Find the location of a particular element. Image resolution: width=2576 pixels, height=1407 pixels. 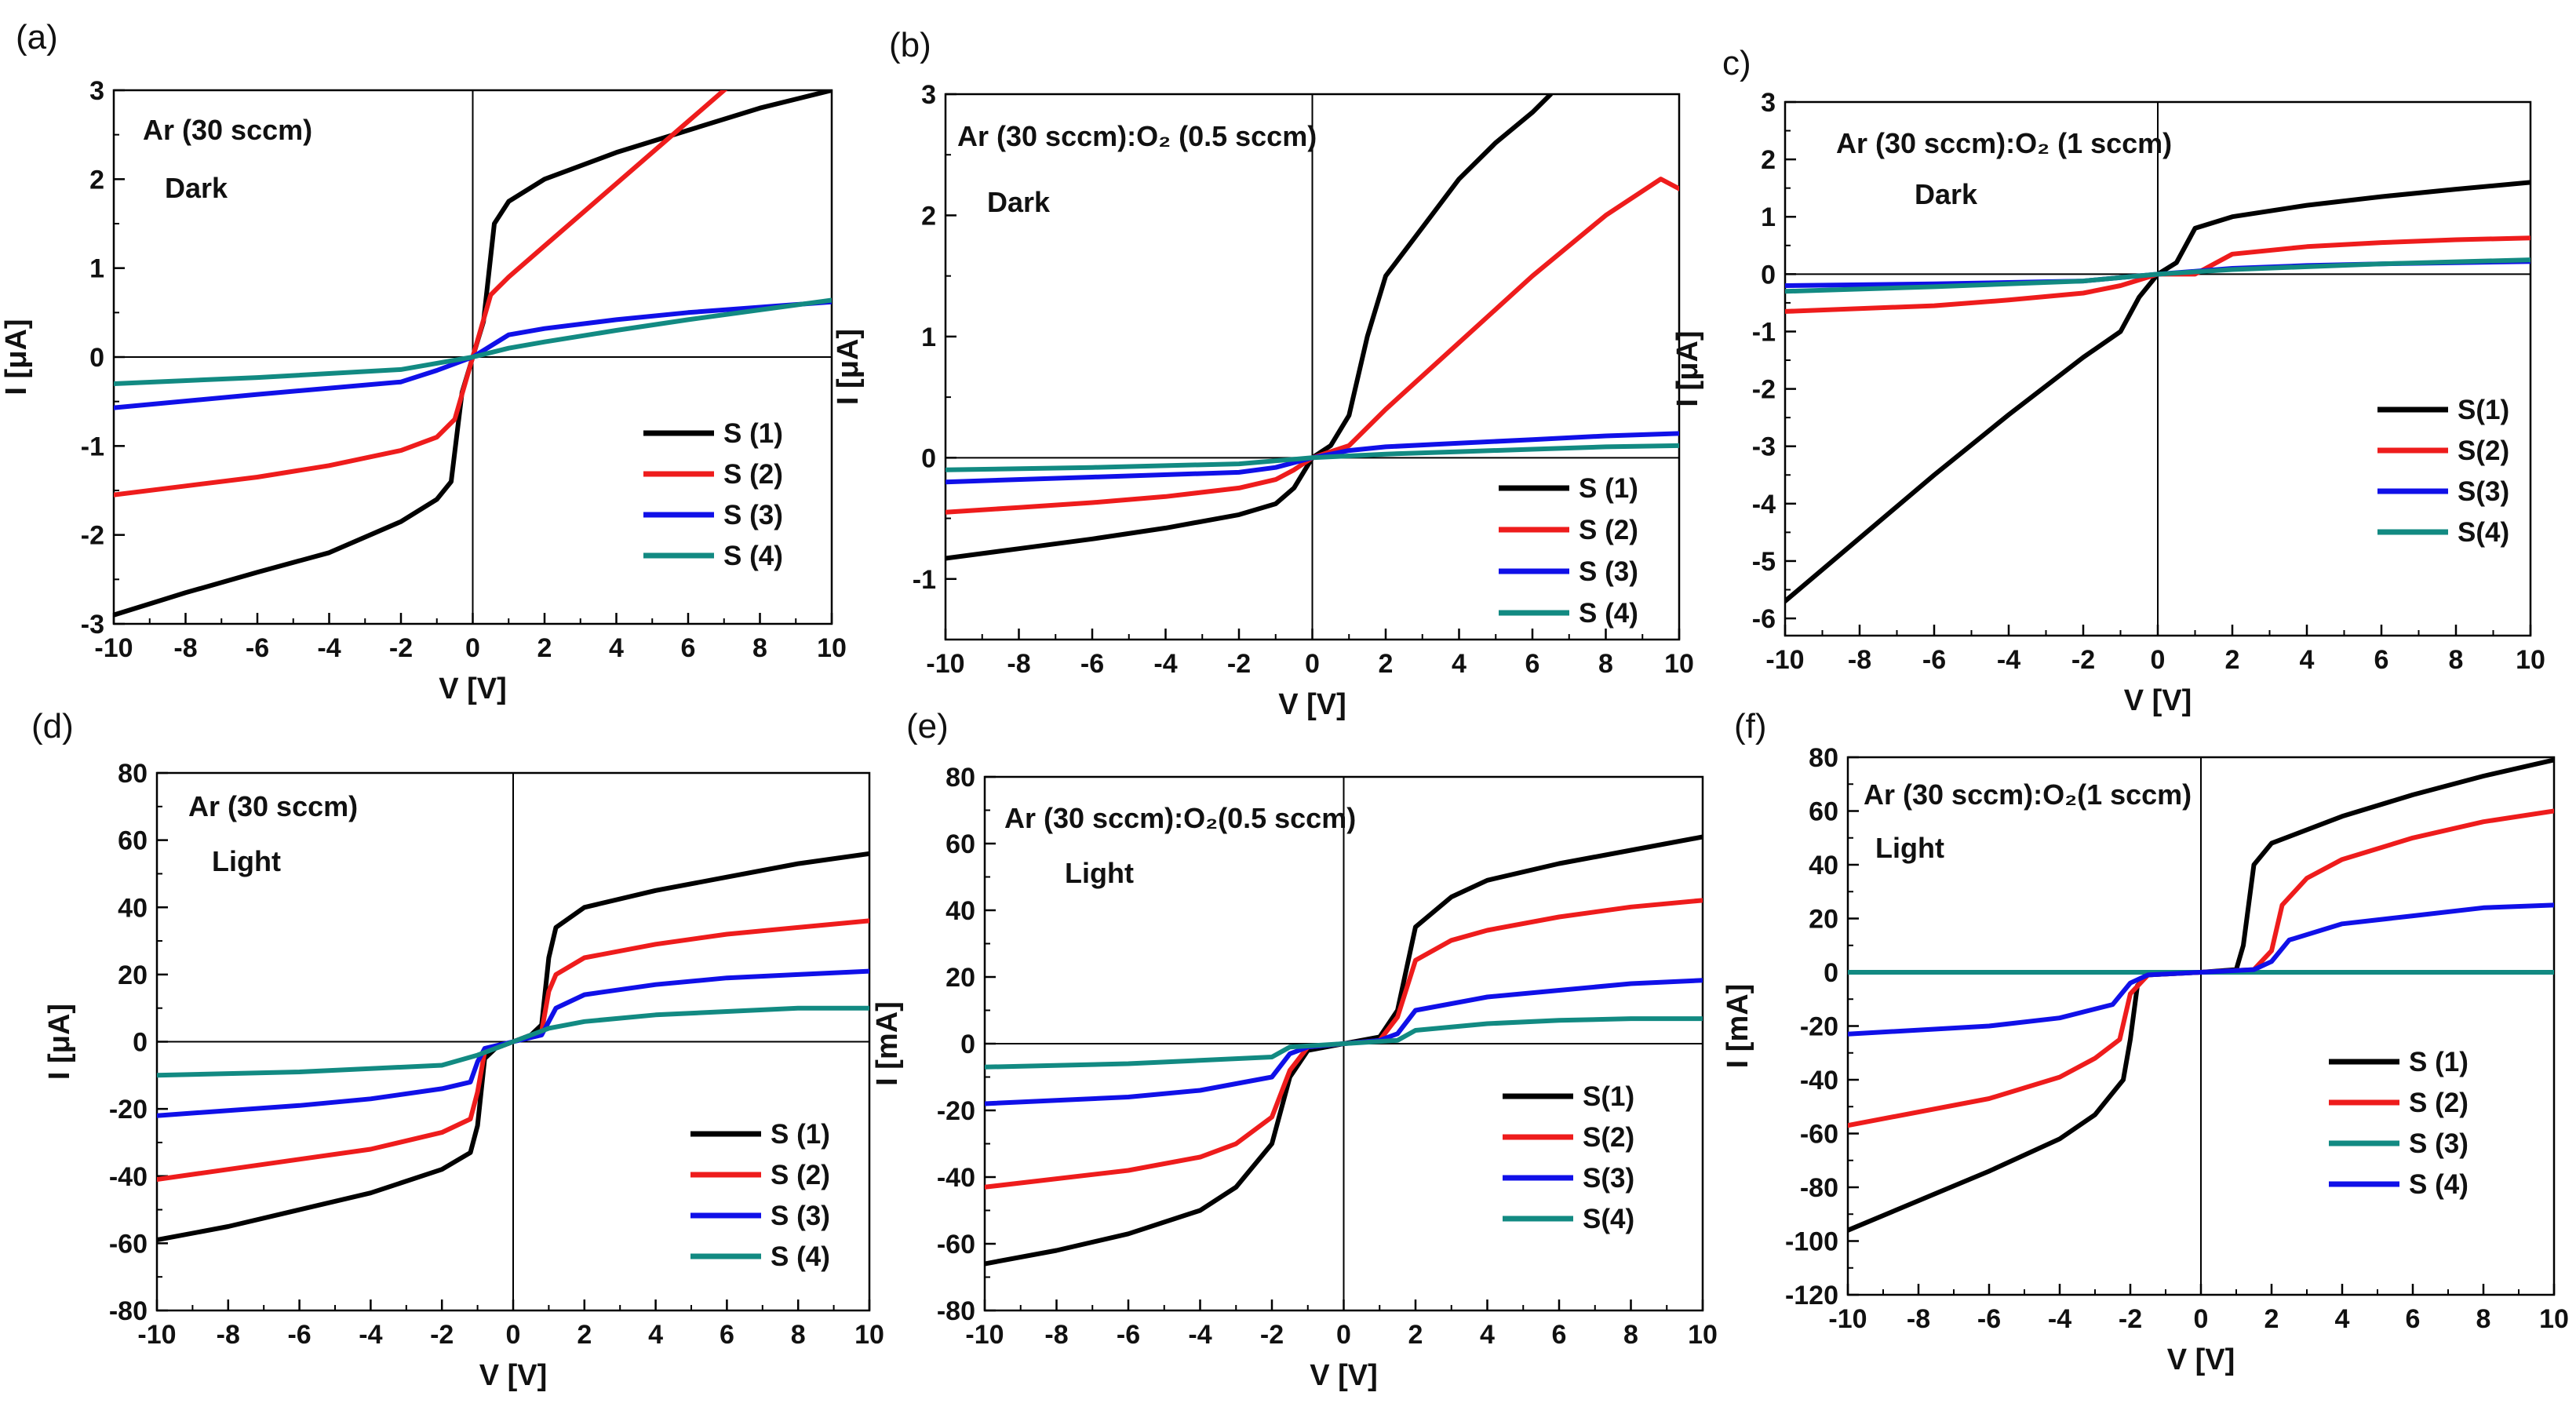

legend-entry-label: S(2) is located at coordinates (1608, 1137).